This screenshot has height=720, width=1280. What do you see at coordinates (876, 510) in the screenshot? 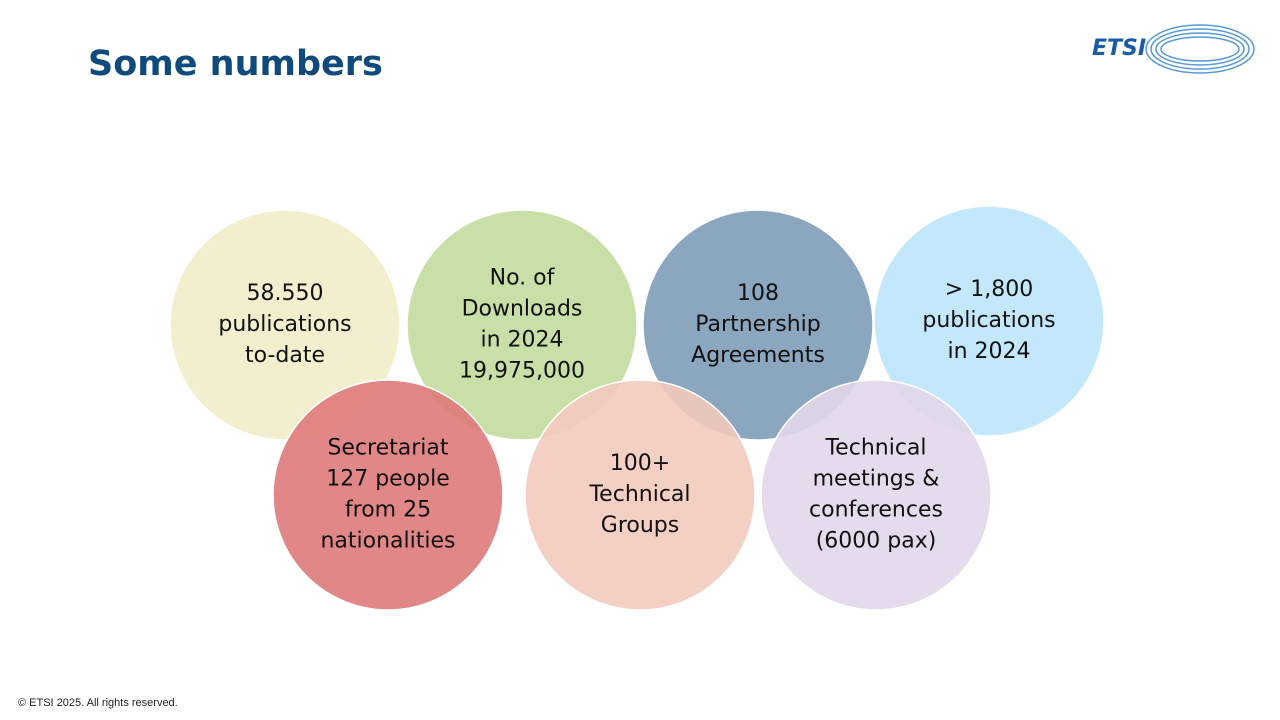
I see `circle-text: conferences` at bounding box center [876, 510].